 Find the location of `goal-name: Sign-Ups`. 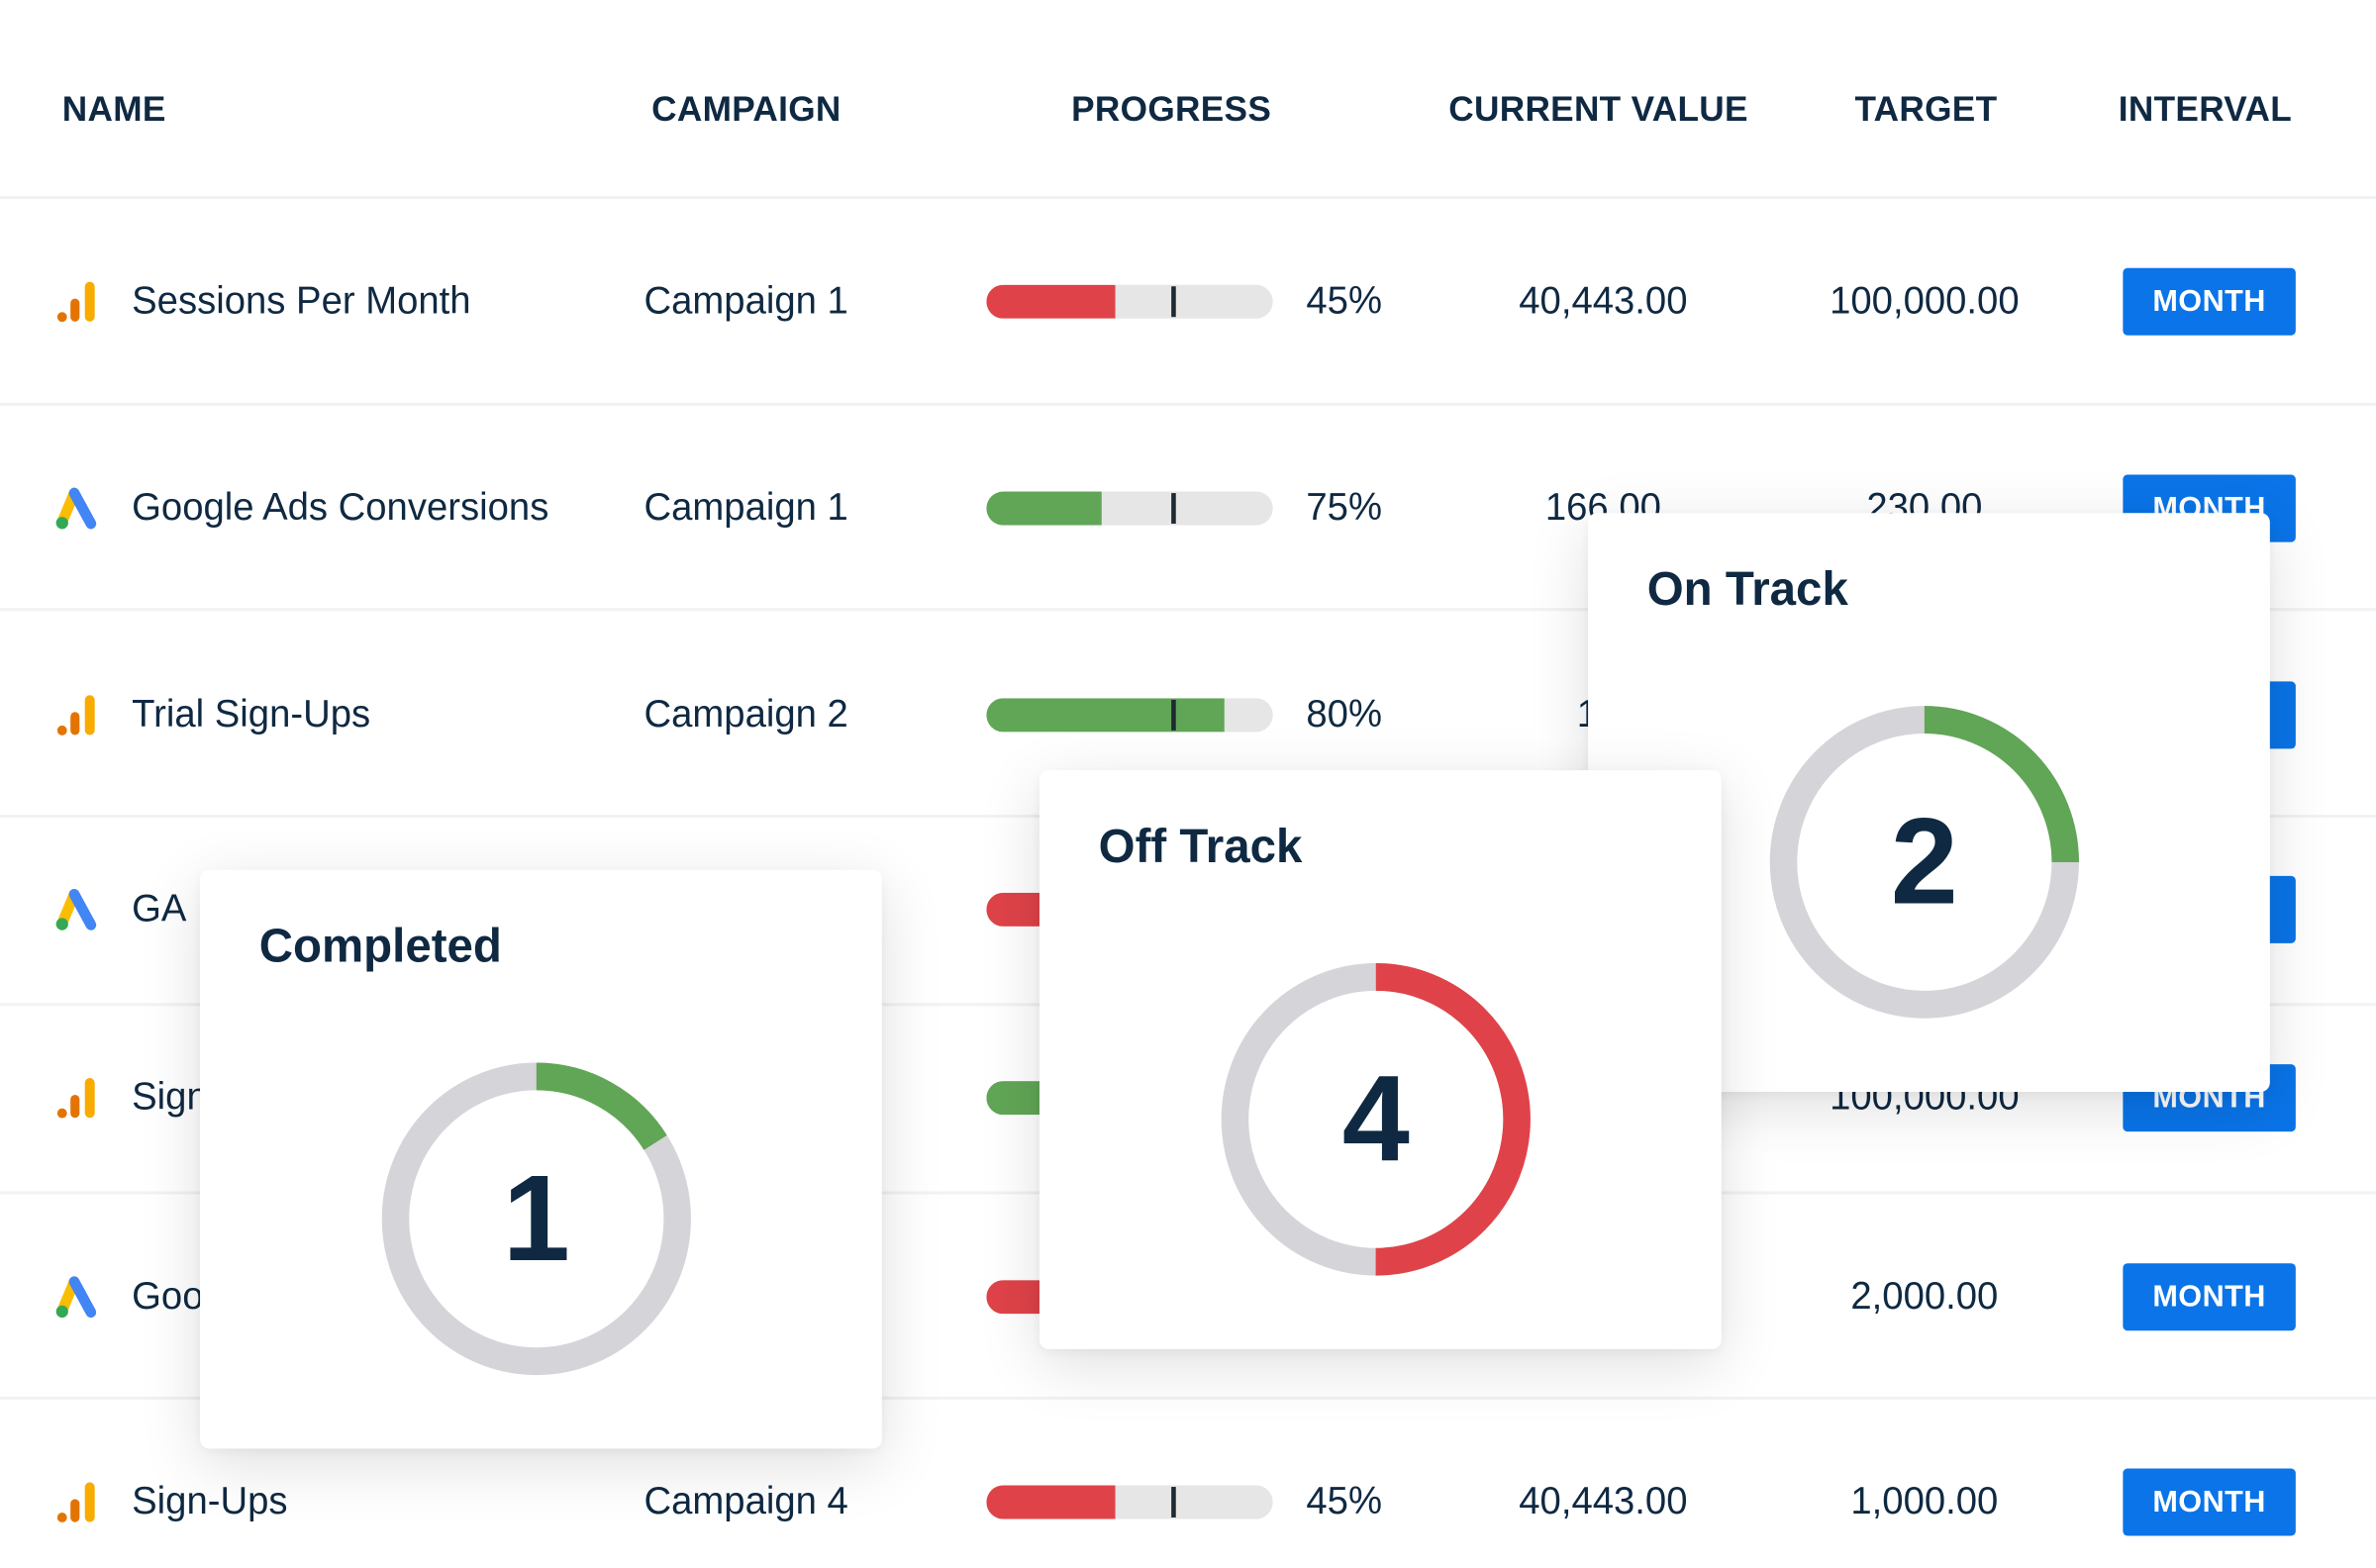

goal-name: Sign-Ups is located at coordinates (210, 1501).